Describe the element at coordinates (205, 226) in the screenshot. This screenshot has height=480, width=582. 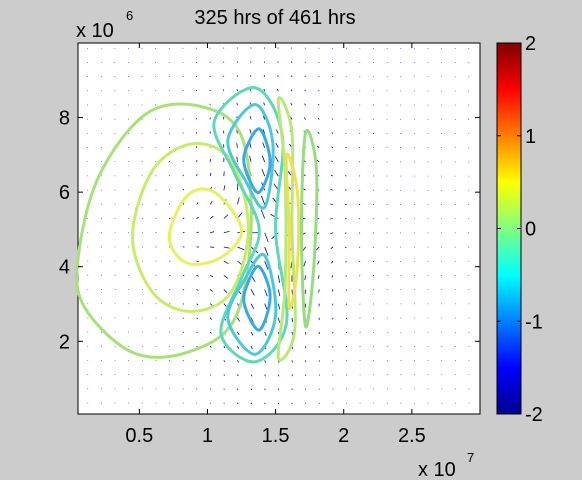
I see `contour-inner-left` at that location.